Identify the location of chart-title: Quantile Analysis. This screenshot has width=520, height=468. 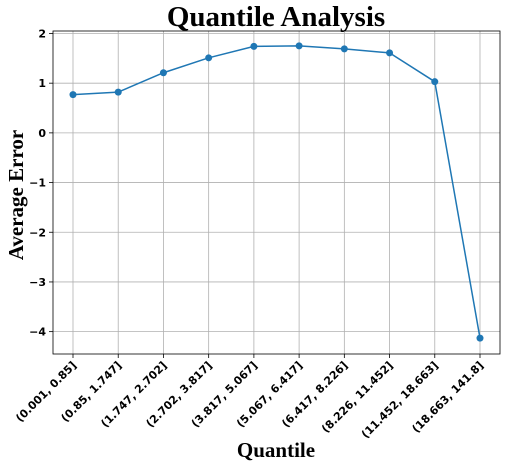
(276, 17).